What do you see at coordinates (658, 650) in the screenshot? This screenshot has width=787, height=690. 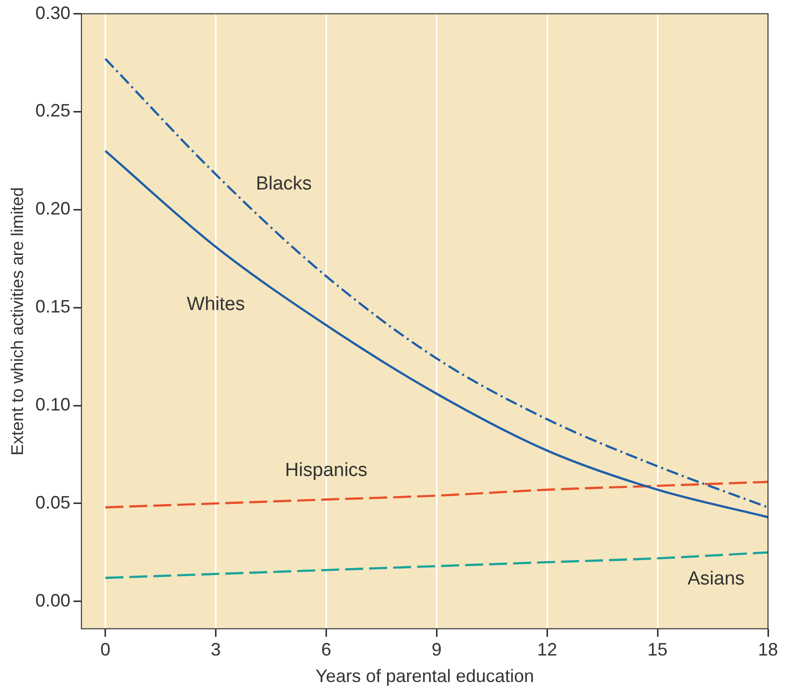 I see `x-tick-label: 15` at bounding box center [658, 650].